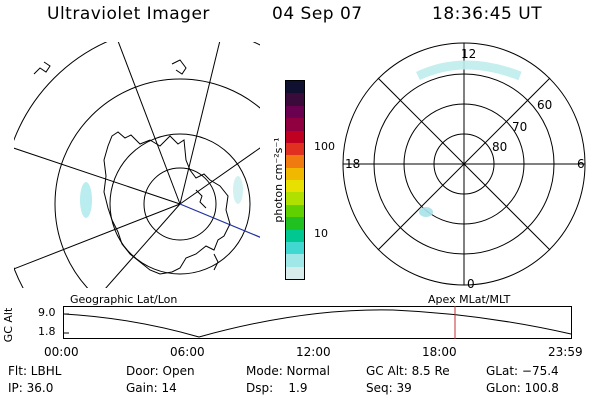  Describe the element at coordinates (469, 70) in the screenshot. I see `aurora-oval-day` at that location.